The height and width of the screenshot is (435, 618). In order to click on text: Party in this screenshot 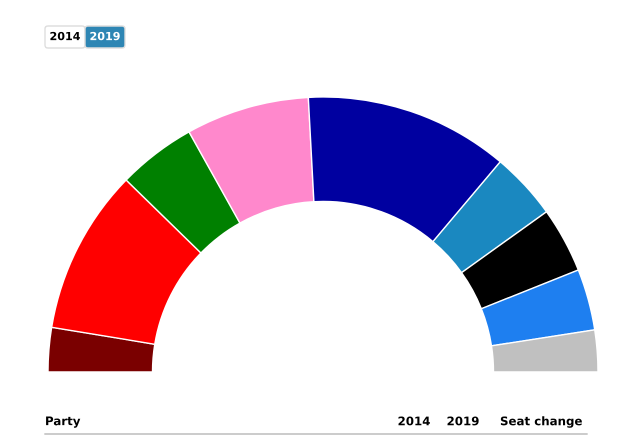, I will do `click(63, 422)`.